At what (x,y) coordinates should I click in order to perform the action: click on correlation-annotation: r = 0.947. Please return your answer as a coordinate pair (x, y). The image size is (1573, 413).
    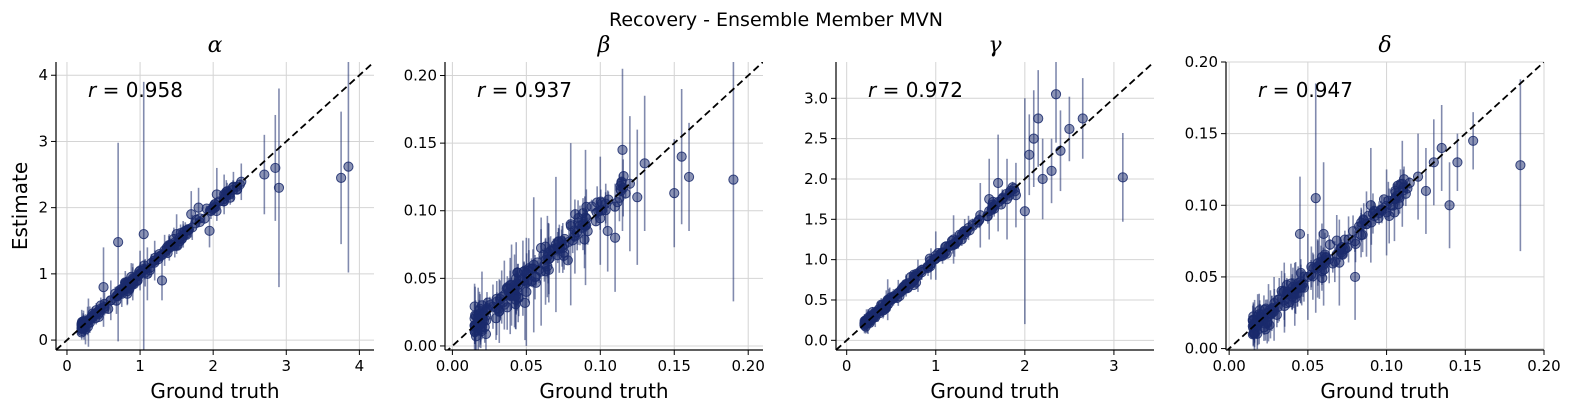
    Looking at the image, I should click on (1305, 90).